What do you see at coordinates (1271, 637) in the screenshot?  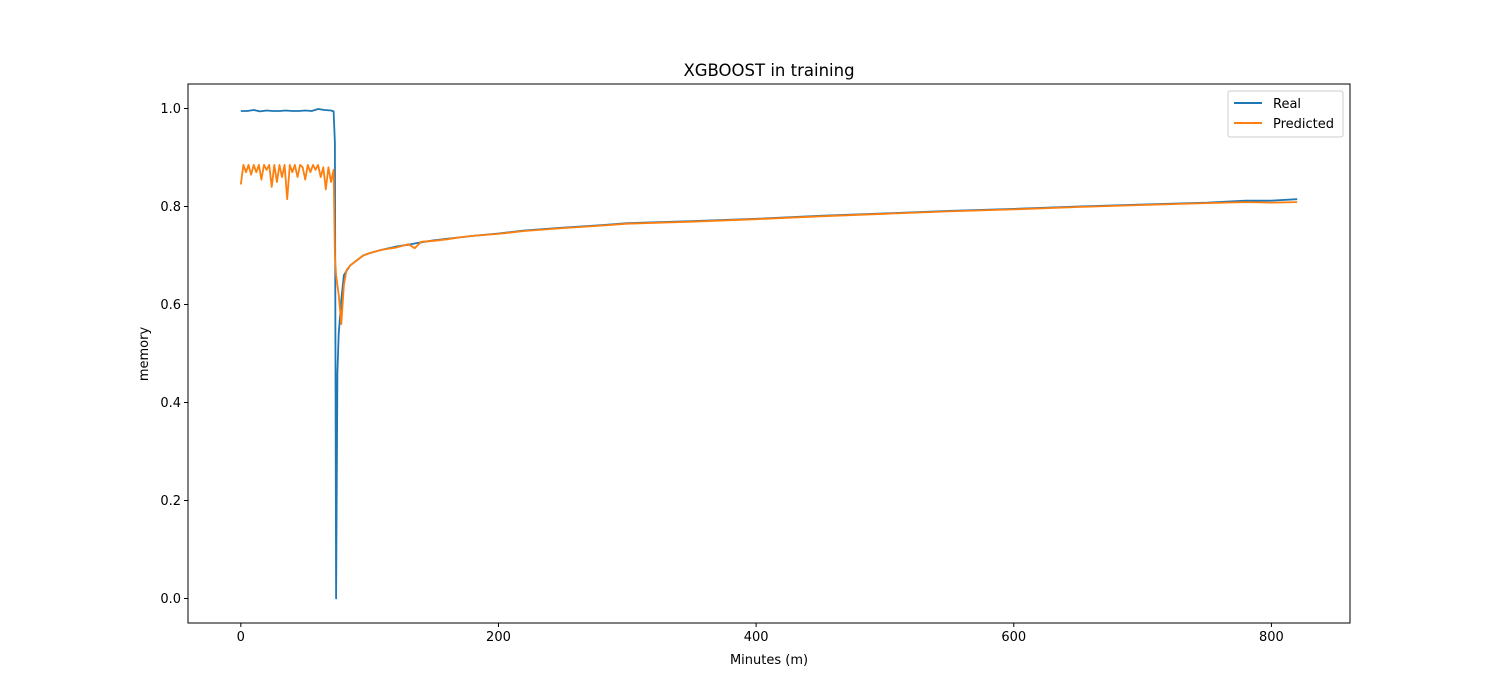 I see `x-tick-label: 800` at bounding box center [1271, 637].